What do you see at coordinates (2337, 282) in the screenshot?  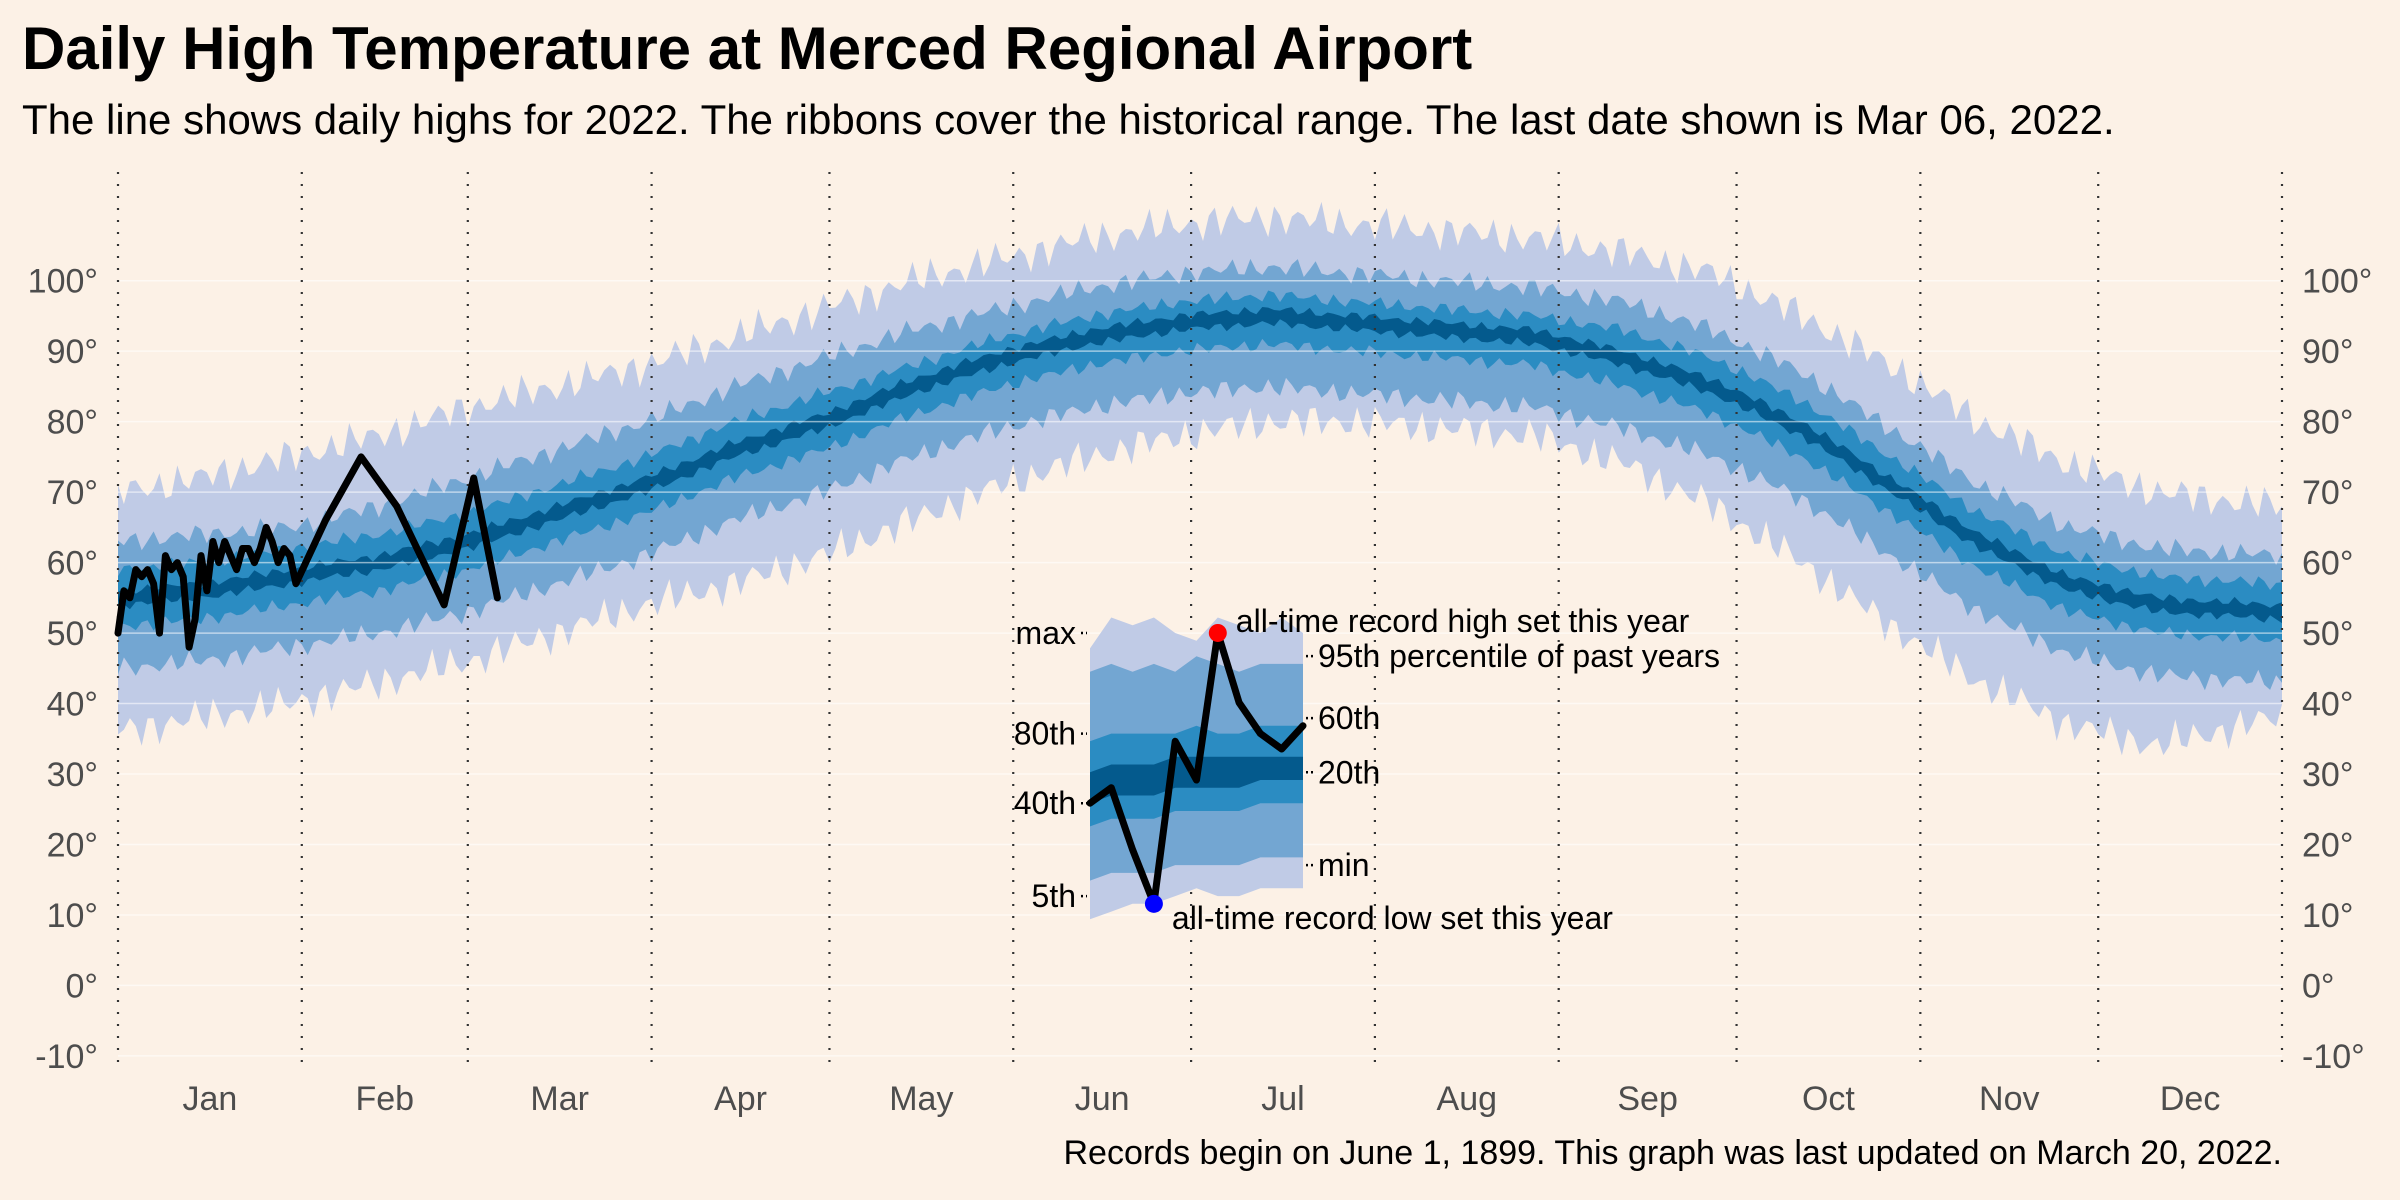 I see `y-tick-label-right: 100°` at bounding box center [2337, 282].